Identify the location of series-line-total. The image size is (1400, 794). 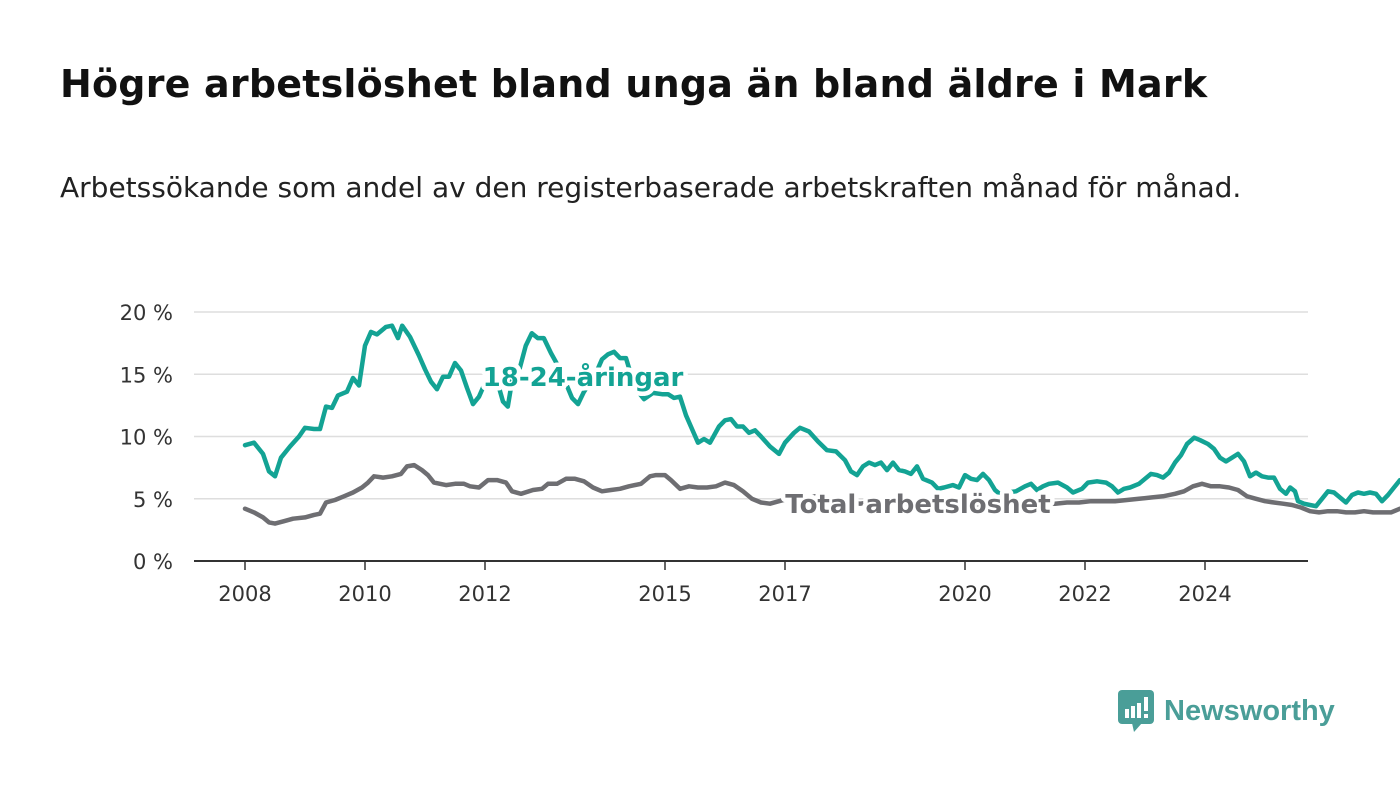
(821, 494).